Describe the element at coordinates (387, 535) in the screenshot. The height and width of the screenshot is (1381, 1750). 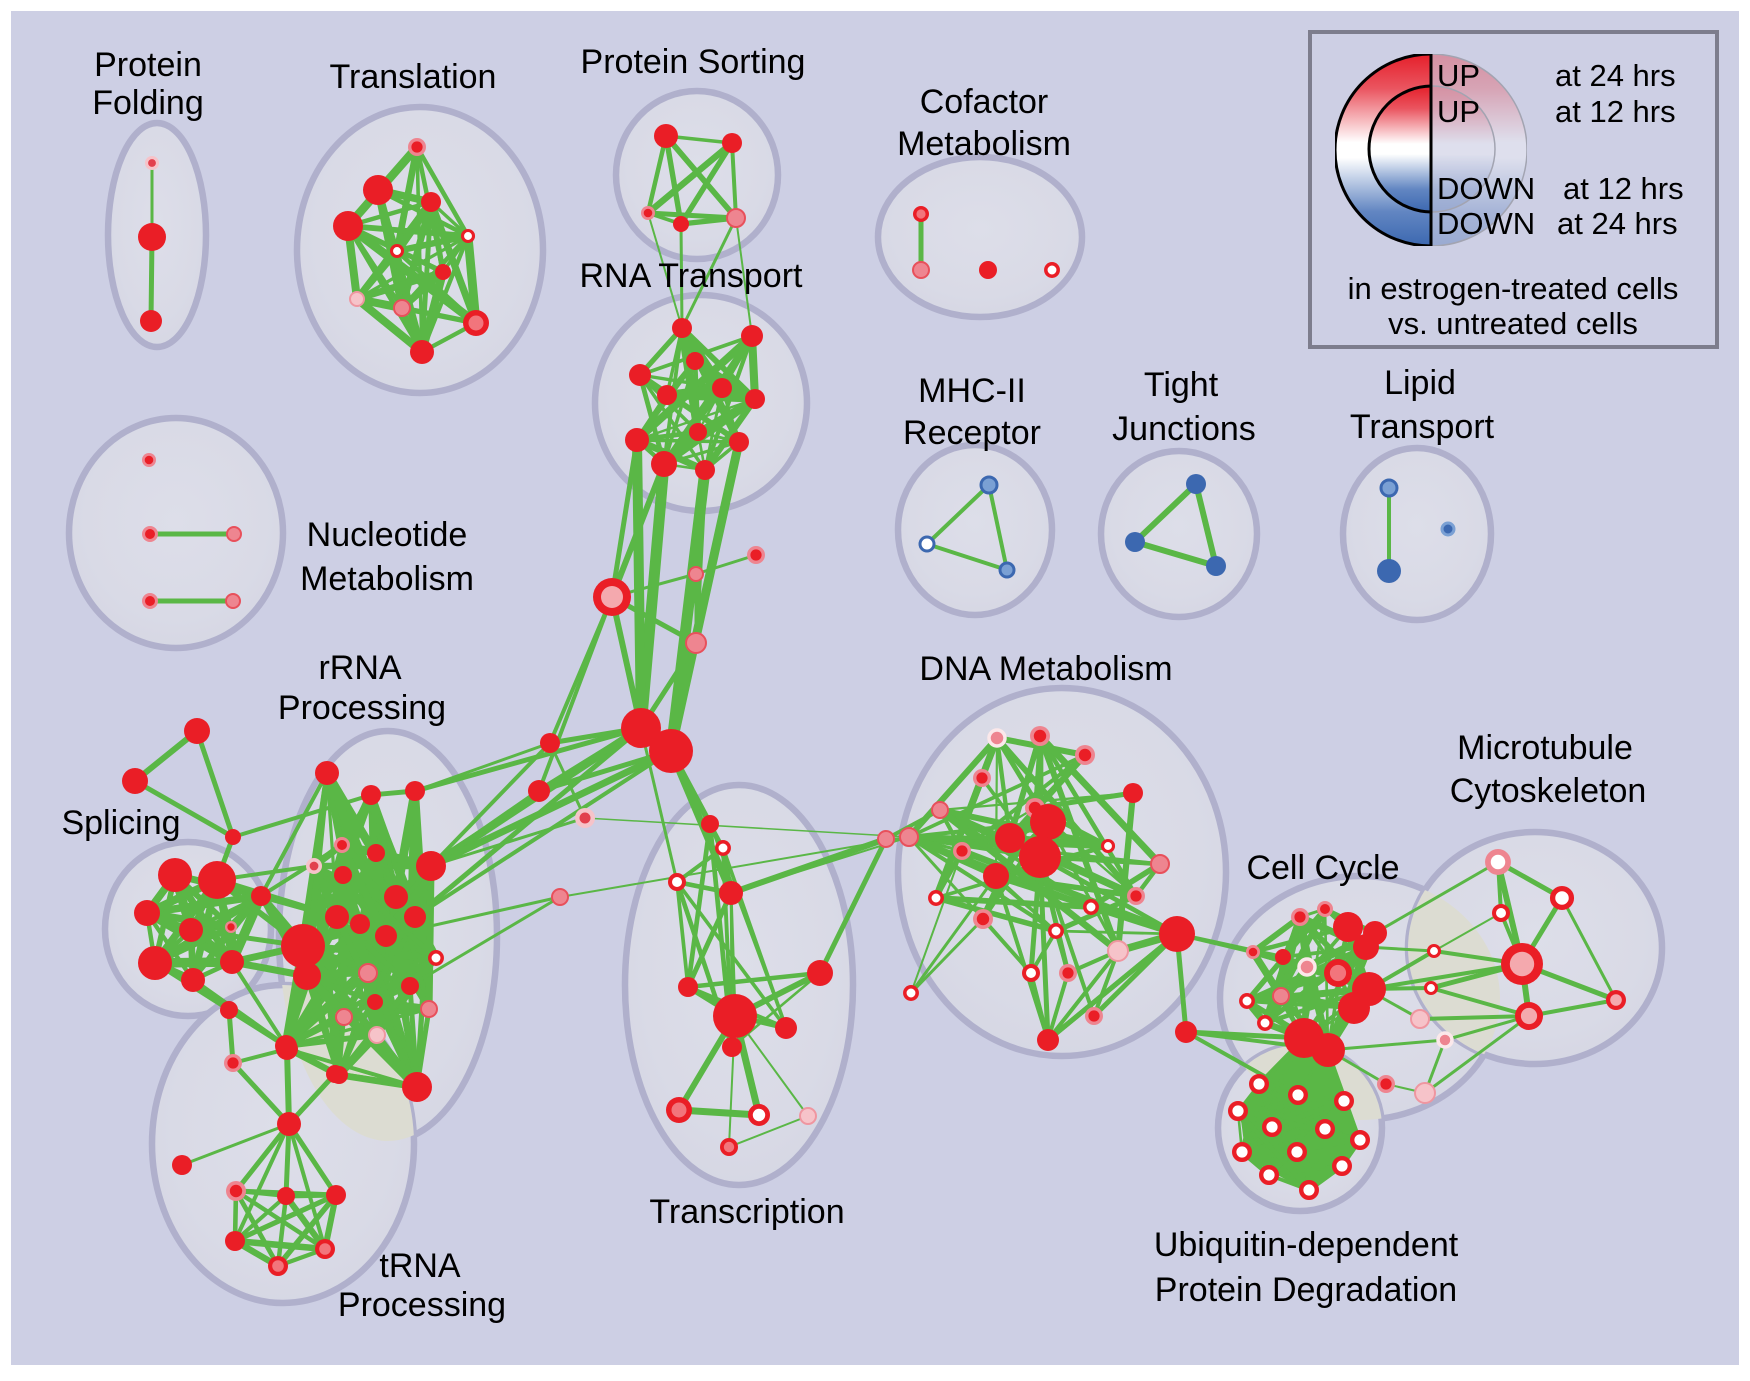
I see `svg-text: Nucleotide` at that location.